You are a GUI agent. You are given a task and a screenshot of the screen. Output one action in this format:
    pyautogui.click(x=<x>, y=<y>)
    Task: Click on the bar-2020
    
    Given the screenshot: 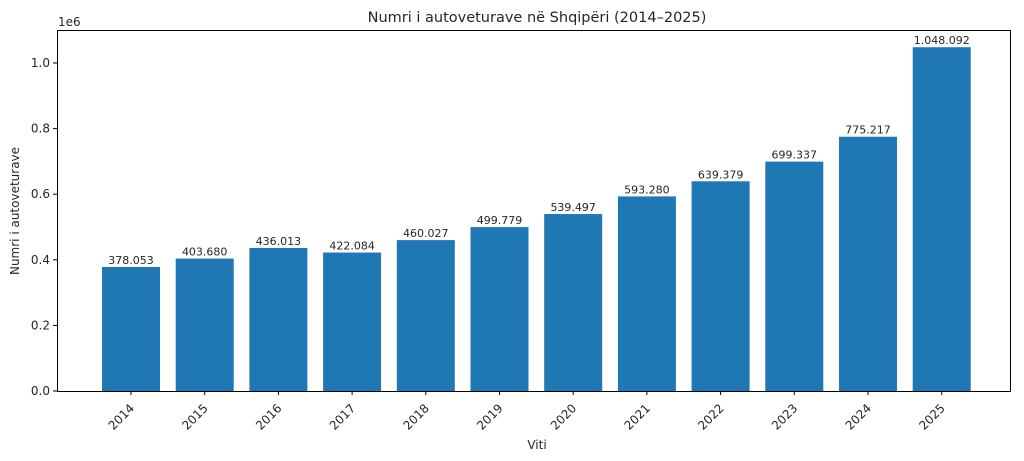 What is the action you would take?
    pyautogui.click(x=573, y=302)
    